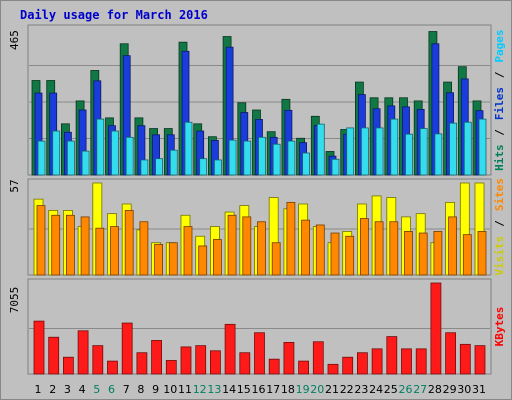  What do you see at coordinates (499, 194) in the screenshot?
I see `legend-sites: Sites` at bounding box center [499, 194].